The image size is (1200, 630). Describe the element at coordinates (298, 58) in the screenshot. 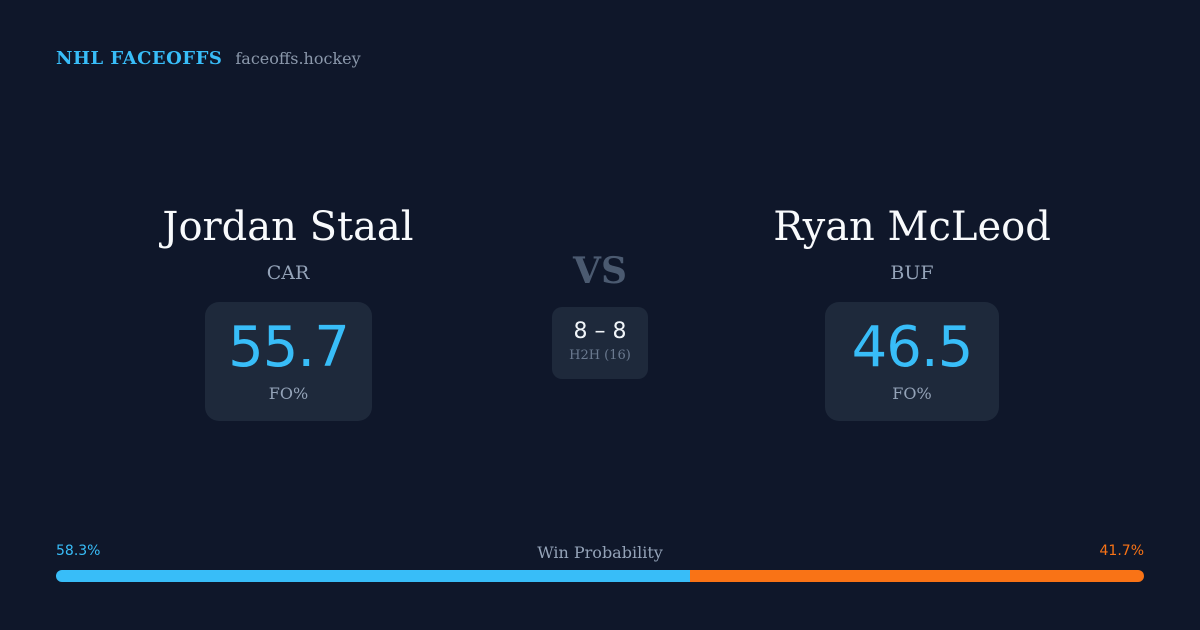

I see `brand-domain: faceoffs.hockey` at that location.